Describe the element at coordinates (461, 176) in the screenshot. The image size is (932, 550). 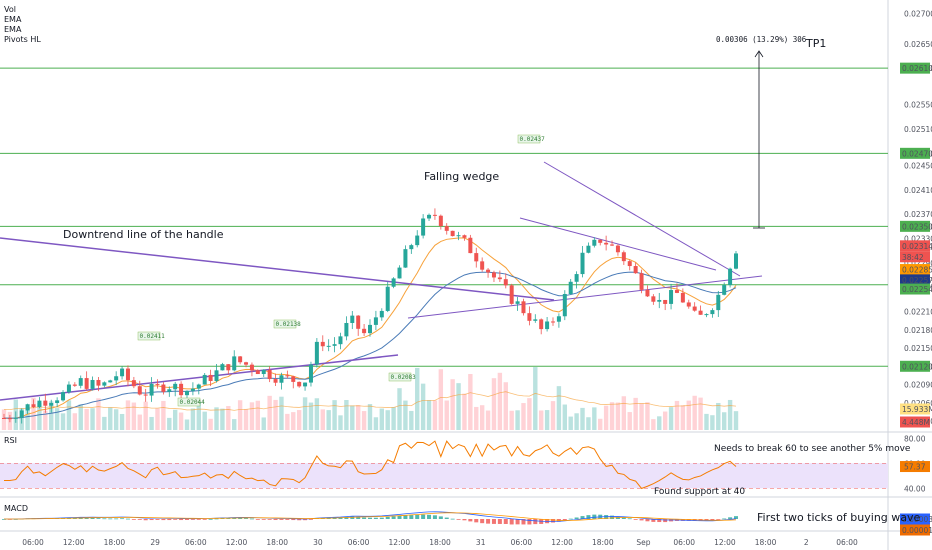
I see `falling-wedge-label: Falling wedge` at that location.